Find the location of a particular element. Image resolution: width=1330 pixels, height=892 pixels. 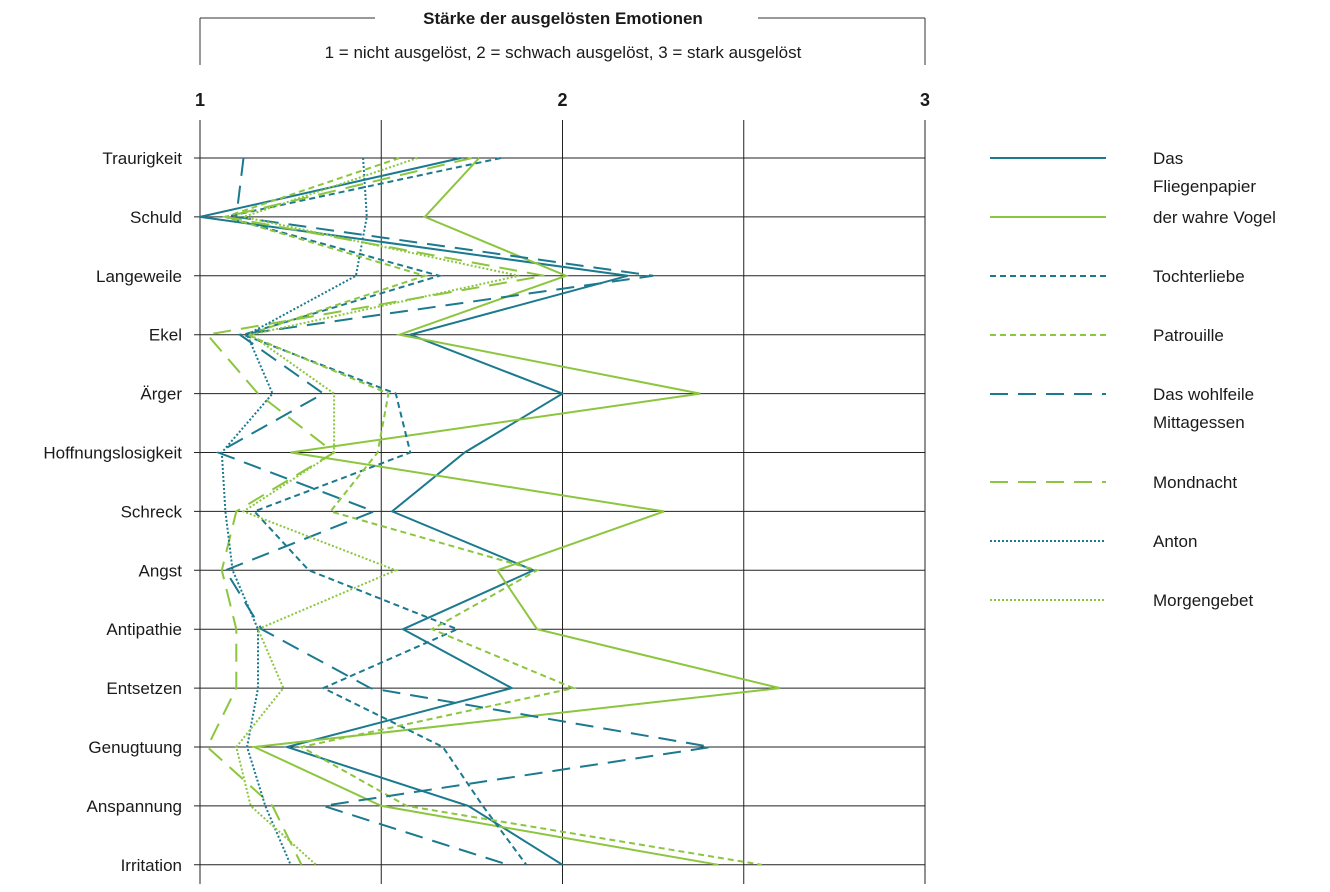

title-bracket is located at coordinates (562, 41).